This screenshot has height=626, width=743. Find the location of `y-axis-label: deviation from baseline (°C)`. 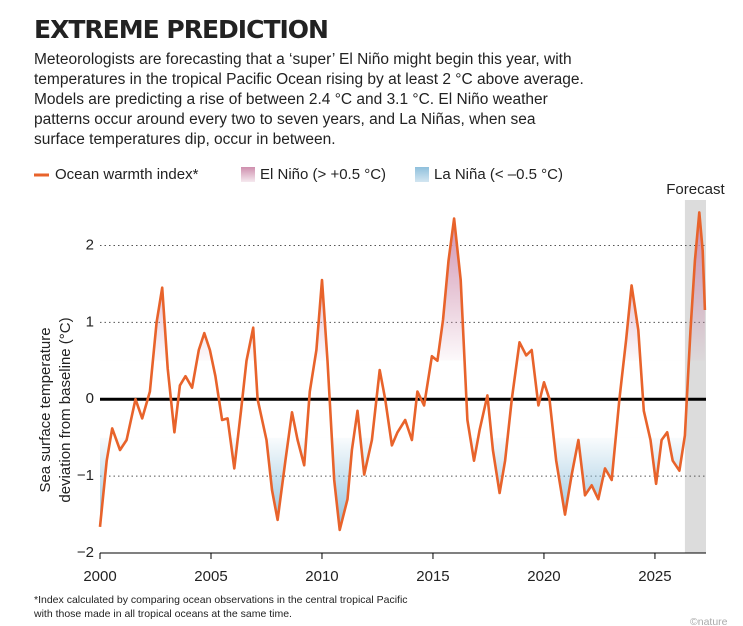

y-axis-label: deviation from baseline (°C) is located at coordinates (65, 409).